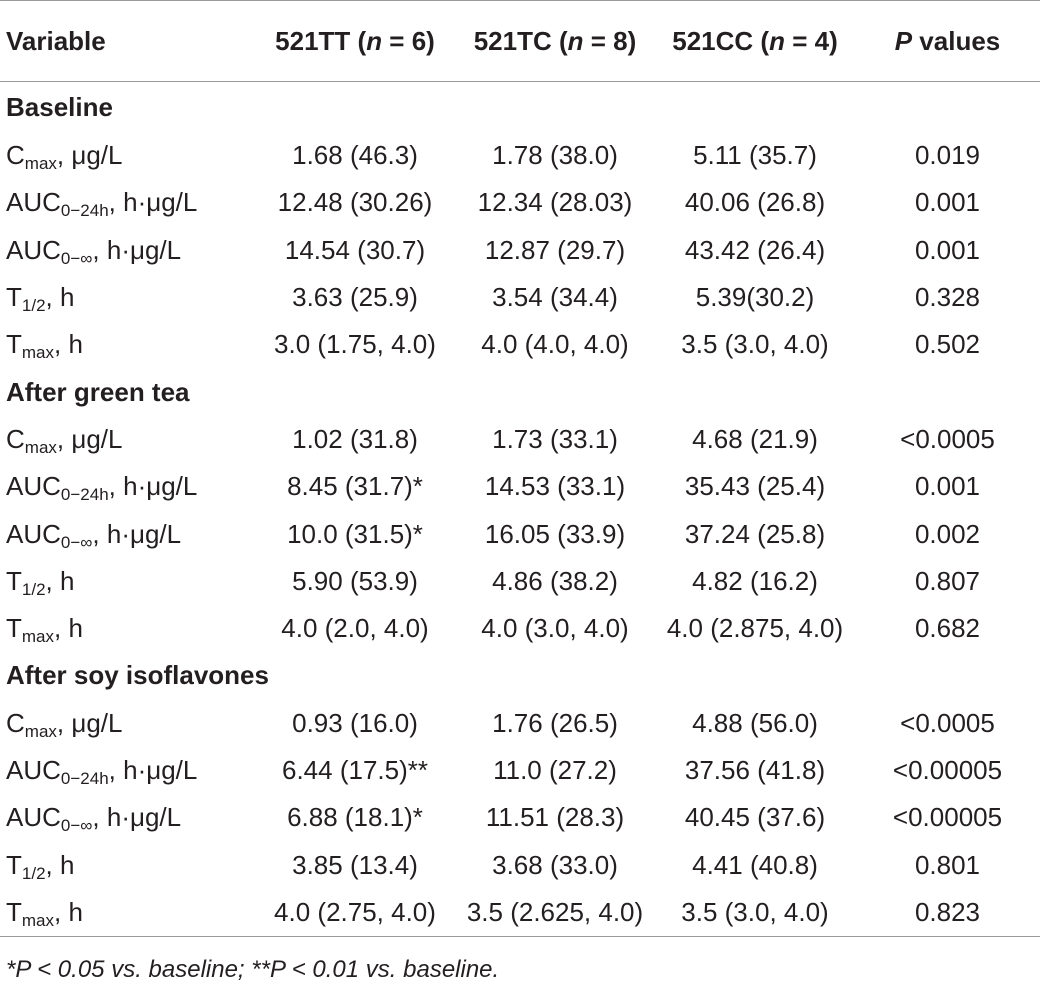  I want to click on cell-521cc: 5.39(30.2), so click(755, 297).